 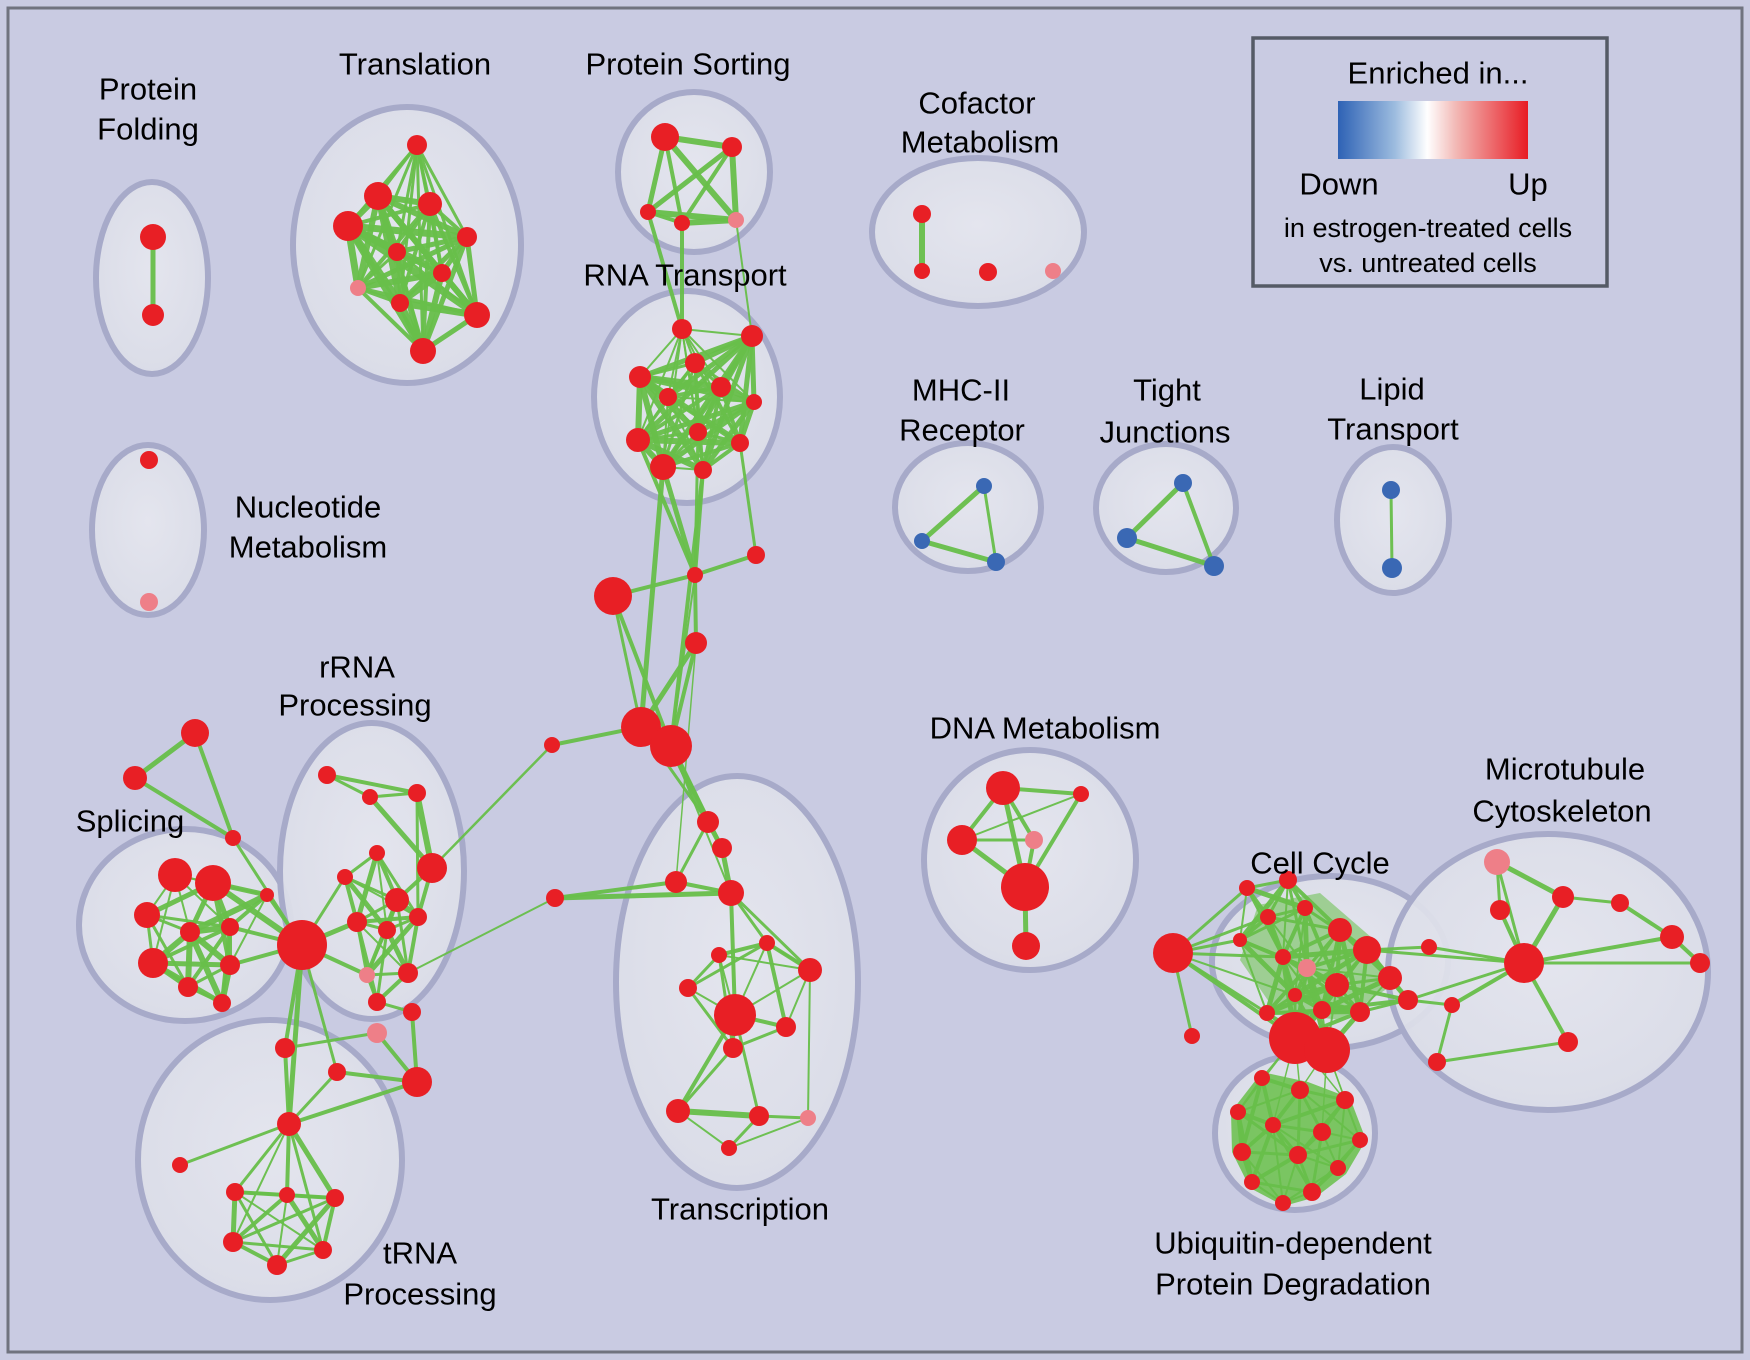 What do you see at coordinates (1430, 162) in the screenshot?
I see `legend-box` at bounding box center [1430, 162].